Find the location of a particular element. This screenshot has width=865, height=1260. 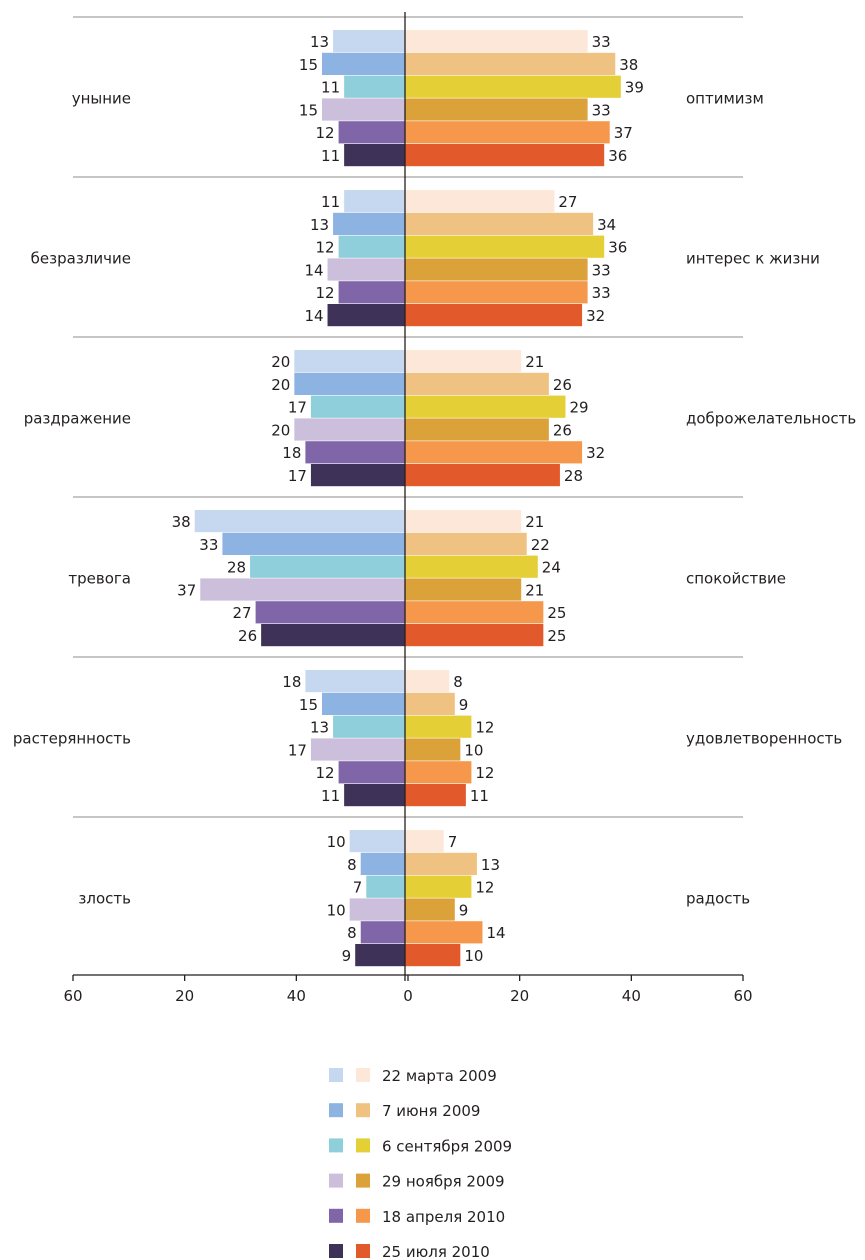

legend-label: 22 марта 2009 is located at coordinates (439, 1076).